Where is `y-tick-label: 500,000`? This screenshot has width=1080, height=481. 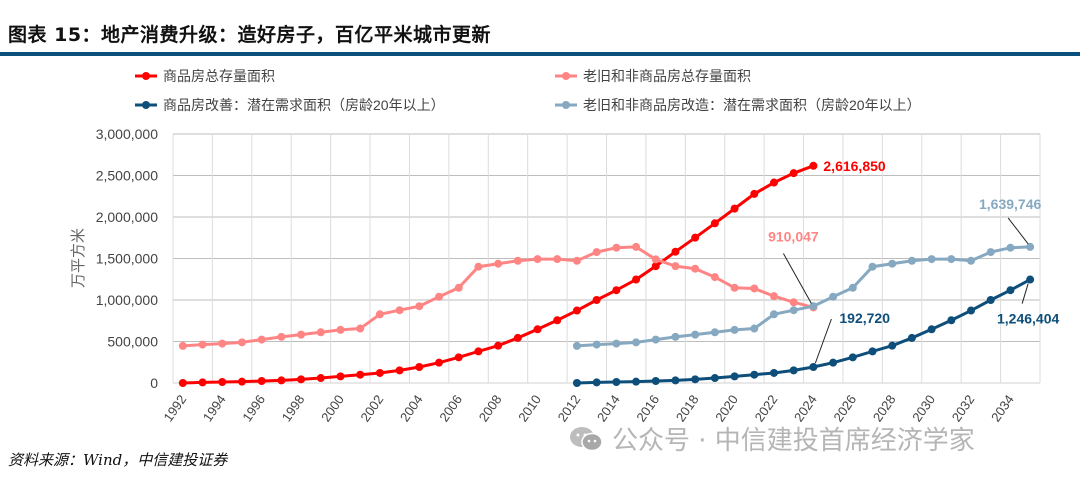
y-tick-label: 500,000 is located at coordinates (132, 342).